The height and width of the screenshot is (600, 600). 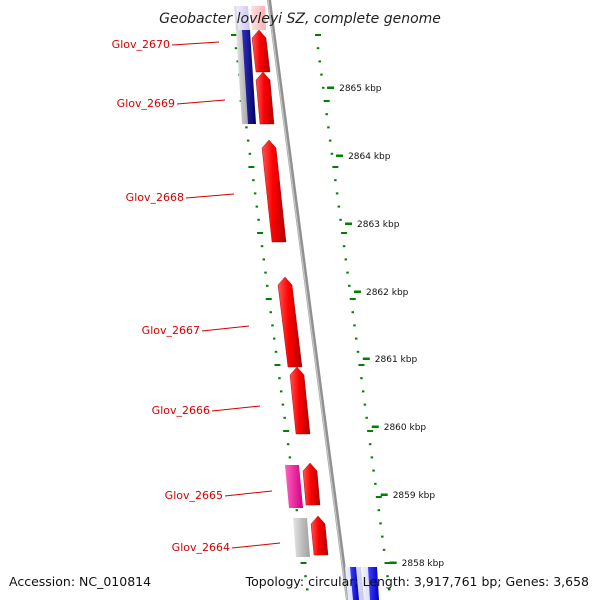 What do you see at coordinates (369, 157) in the screenshot?
I see `position-label: 2864 kbp` at bounding box center [369, 157].